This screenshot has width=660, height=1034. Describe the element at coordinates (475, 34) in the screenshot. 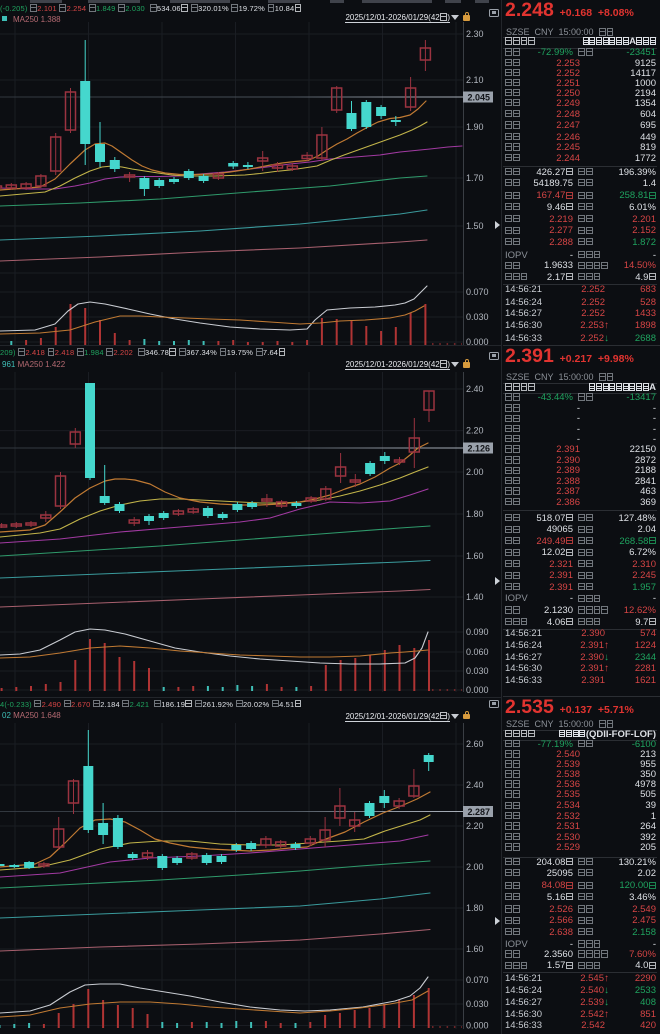

I see `svg-text: 2.30` at that location.